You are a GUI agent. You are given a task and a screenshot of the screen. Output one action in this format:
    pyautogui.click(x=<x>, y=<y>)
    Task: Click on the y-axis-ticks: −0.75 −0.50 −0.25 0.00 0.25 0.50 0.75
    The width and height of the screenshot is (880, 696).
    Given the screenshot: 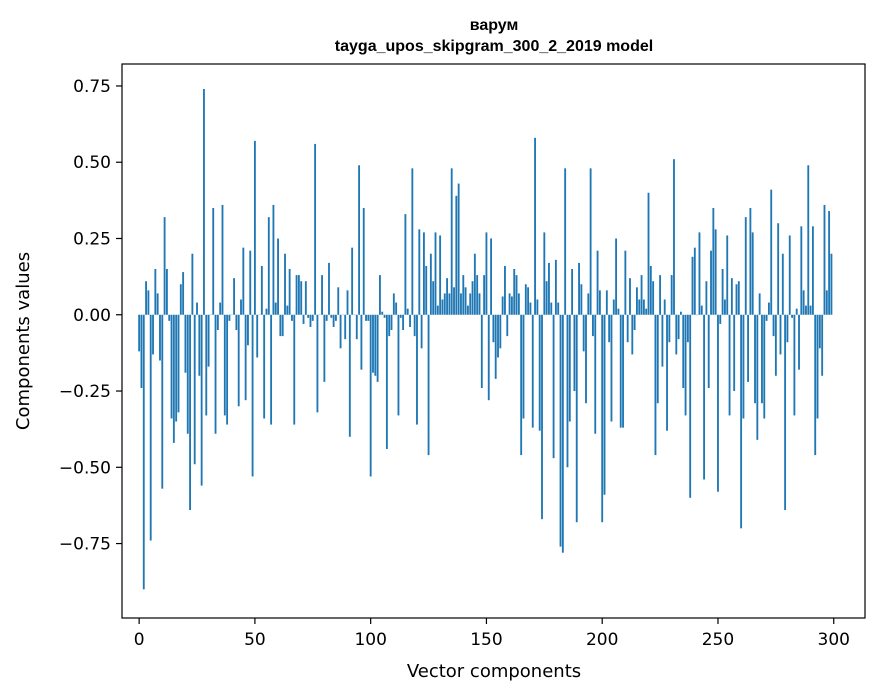 What is the action you would take?
    pyautogui.click(x=90, y=316)
    